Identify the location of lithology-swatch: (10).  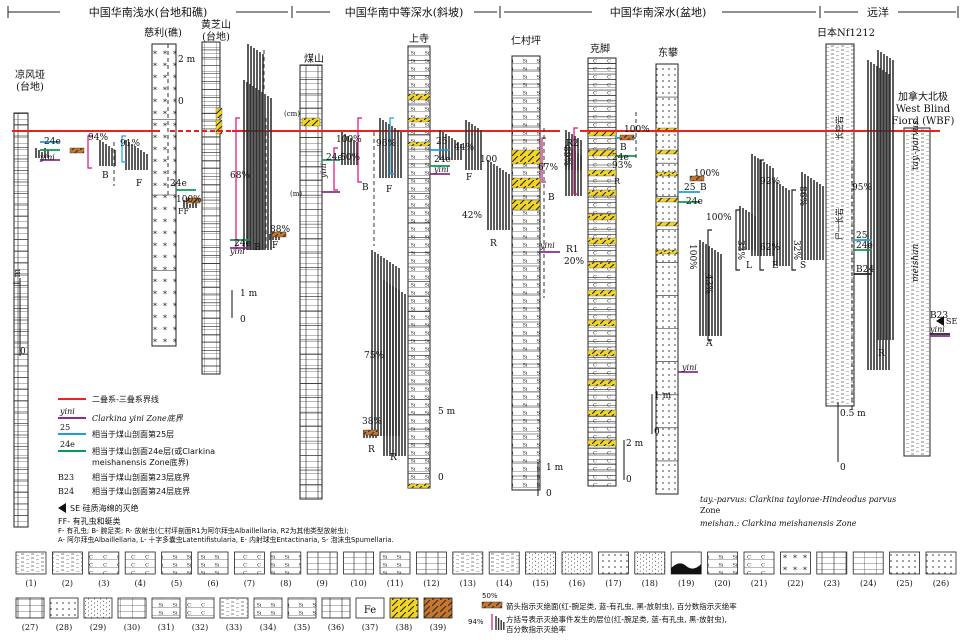
(359, 569).